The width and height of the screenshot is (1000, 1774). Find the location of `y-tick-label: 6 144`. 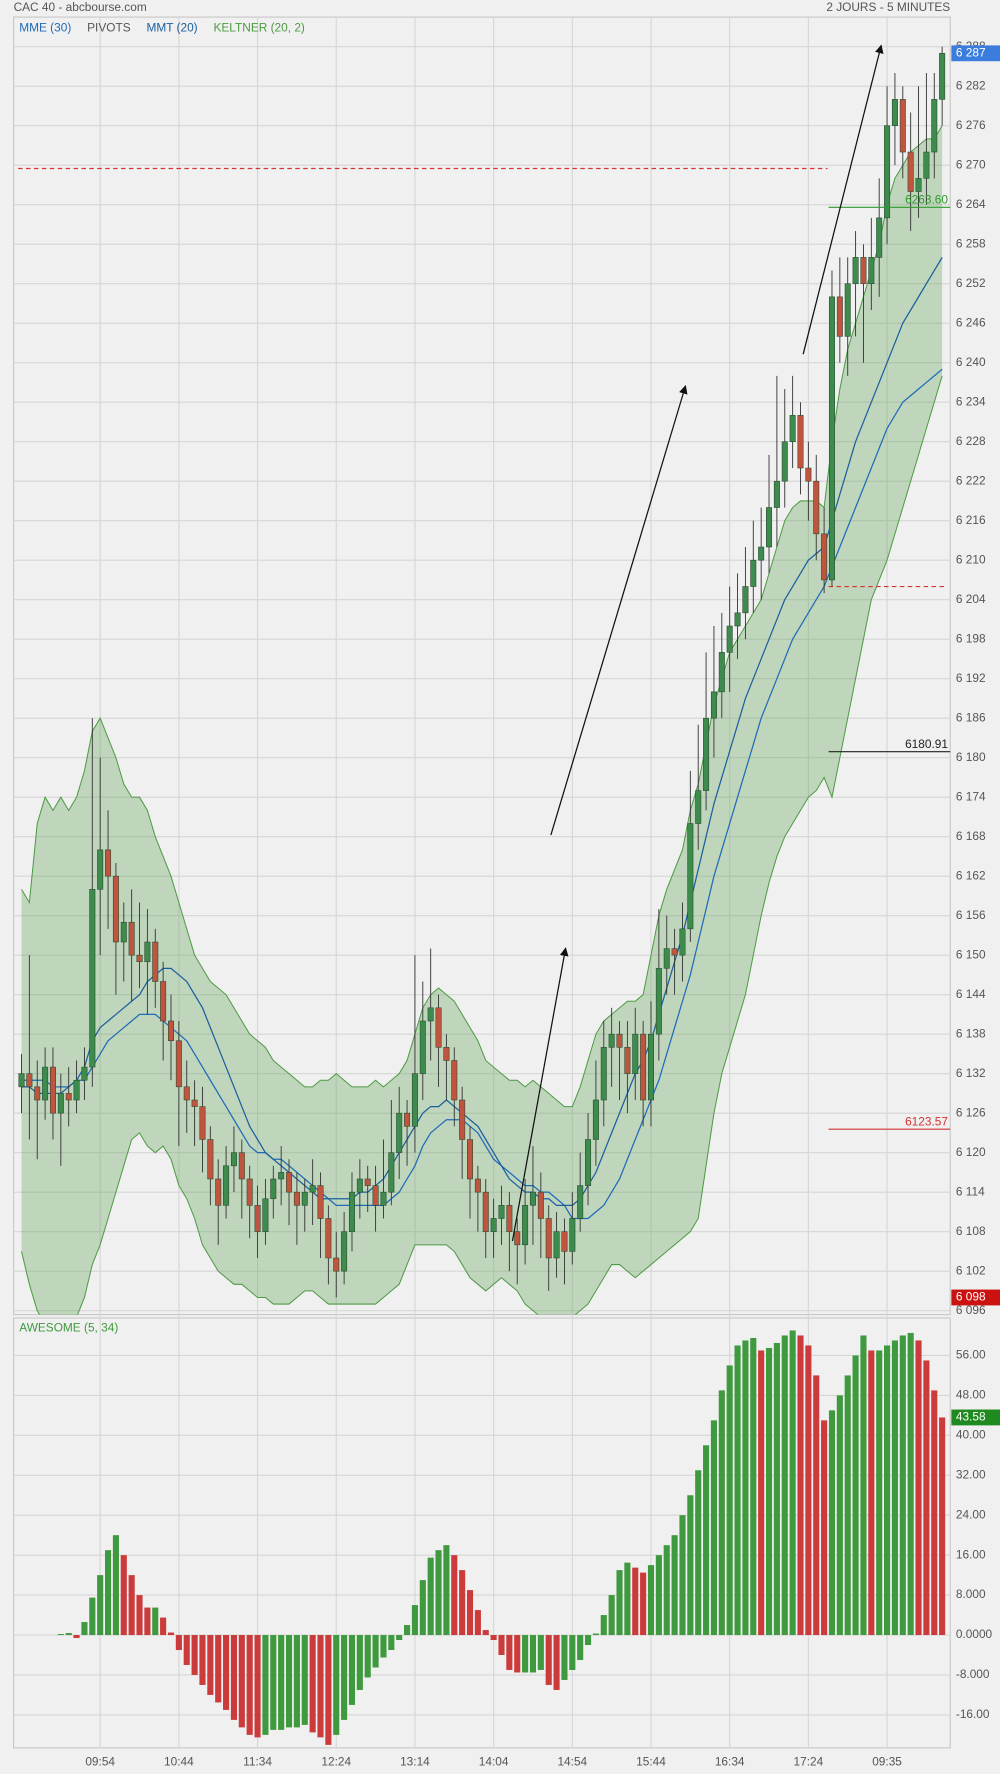

y-tick-label: 6 144 is located at coordinates (971, 994).